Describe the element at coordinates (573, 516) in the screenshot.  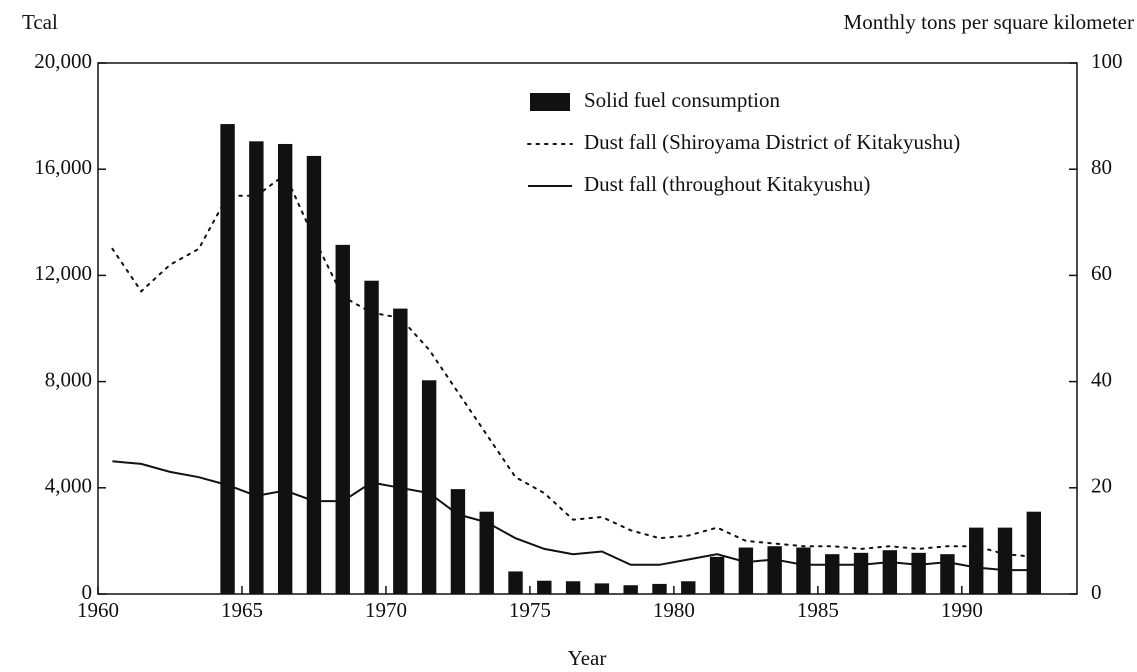
I see `line` at that location.